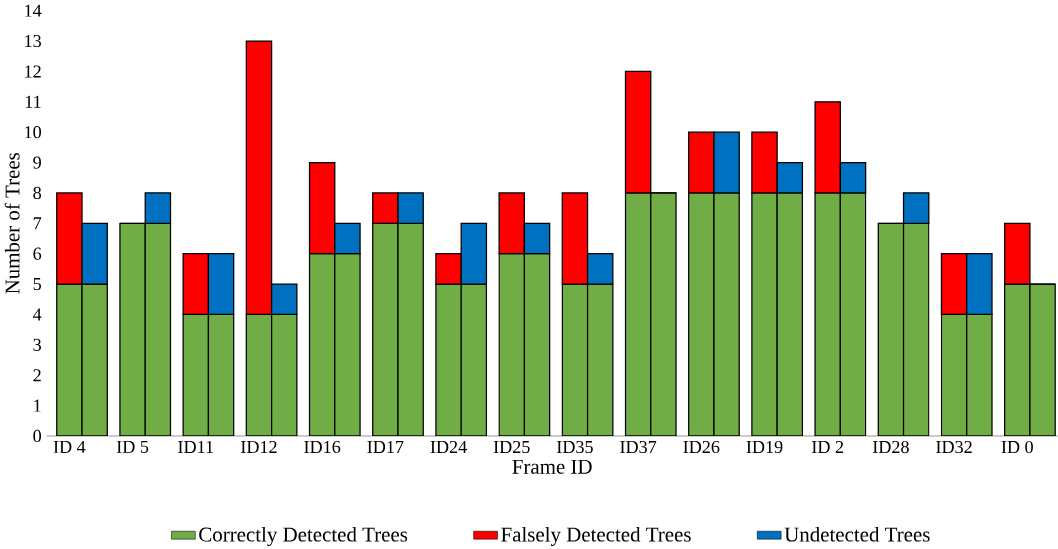 The width and height of the screenshot is (1058, 549). What do you see at coordinates (1017, 447) in the screenshot?
I see `x-tick-label: ID 0` at bounding box center [1017, 447].